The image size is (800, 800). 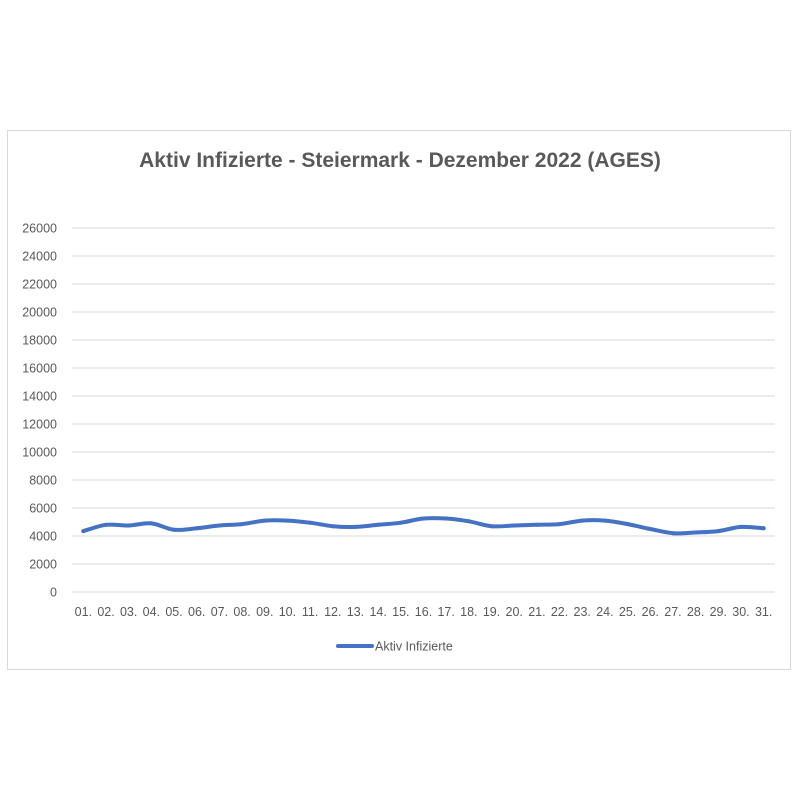 What do you see at coordinates (173, 612) in the screenshot?
I see `x-tick-label: 05.` at bounding box center [173, 612].